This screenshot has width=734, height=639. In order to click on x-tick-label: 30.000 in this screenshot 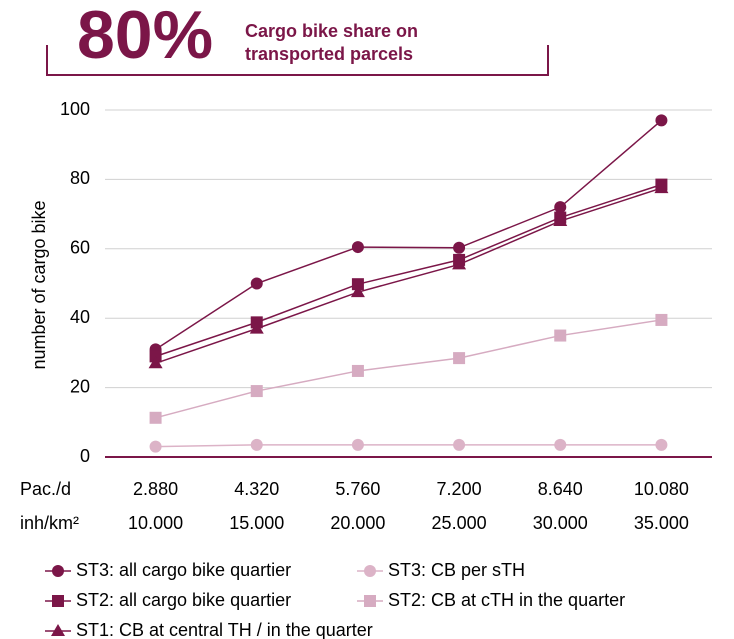, I will do `click(560, 523)`.